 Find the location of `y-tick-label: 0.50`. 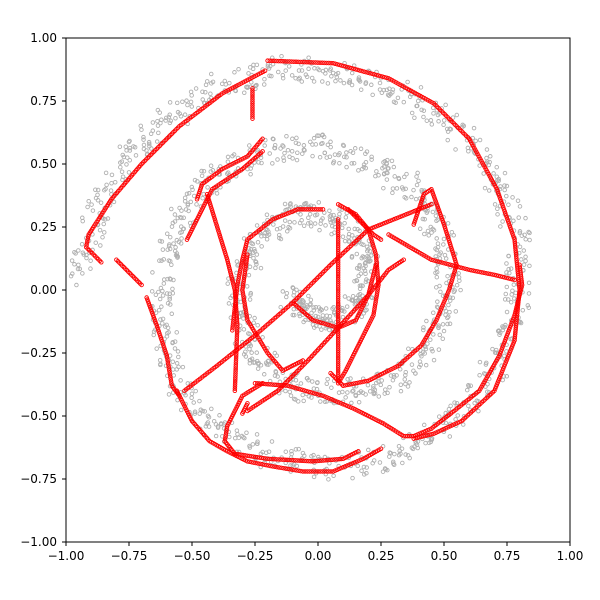

y-tick-label: 0.50 is located at coordinates (43, 164).